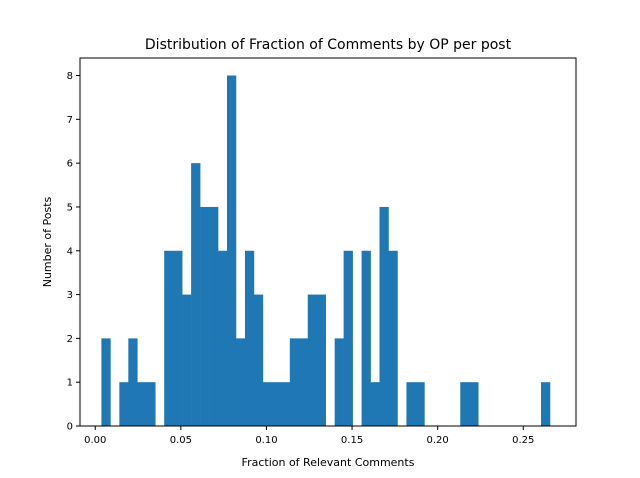 This screenshot has width=640, height=478. Describe the element at coordinates (523, 440) in the screenshot. I see `x-tick-label: 0.25` at that location.